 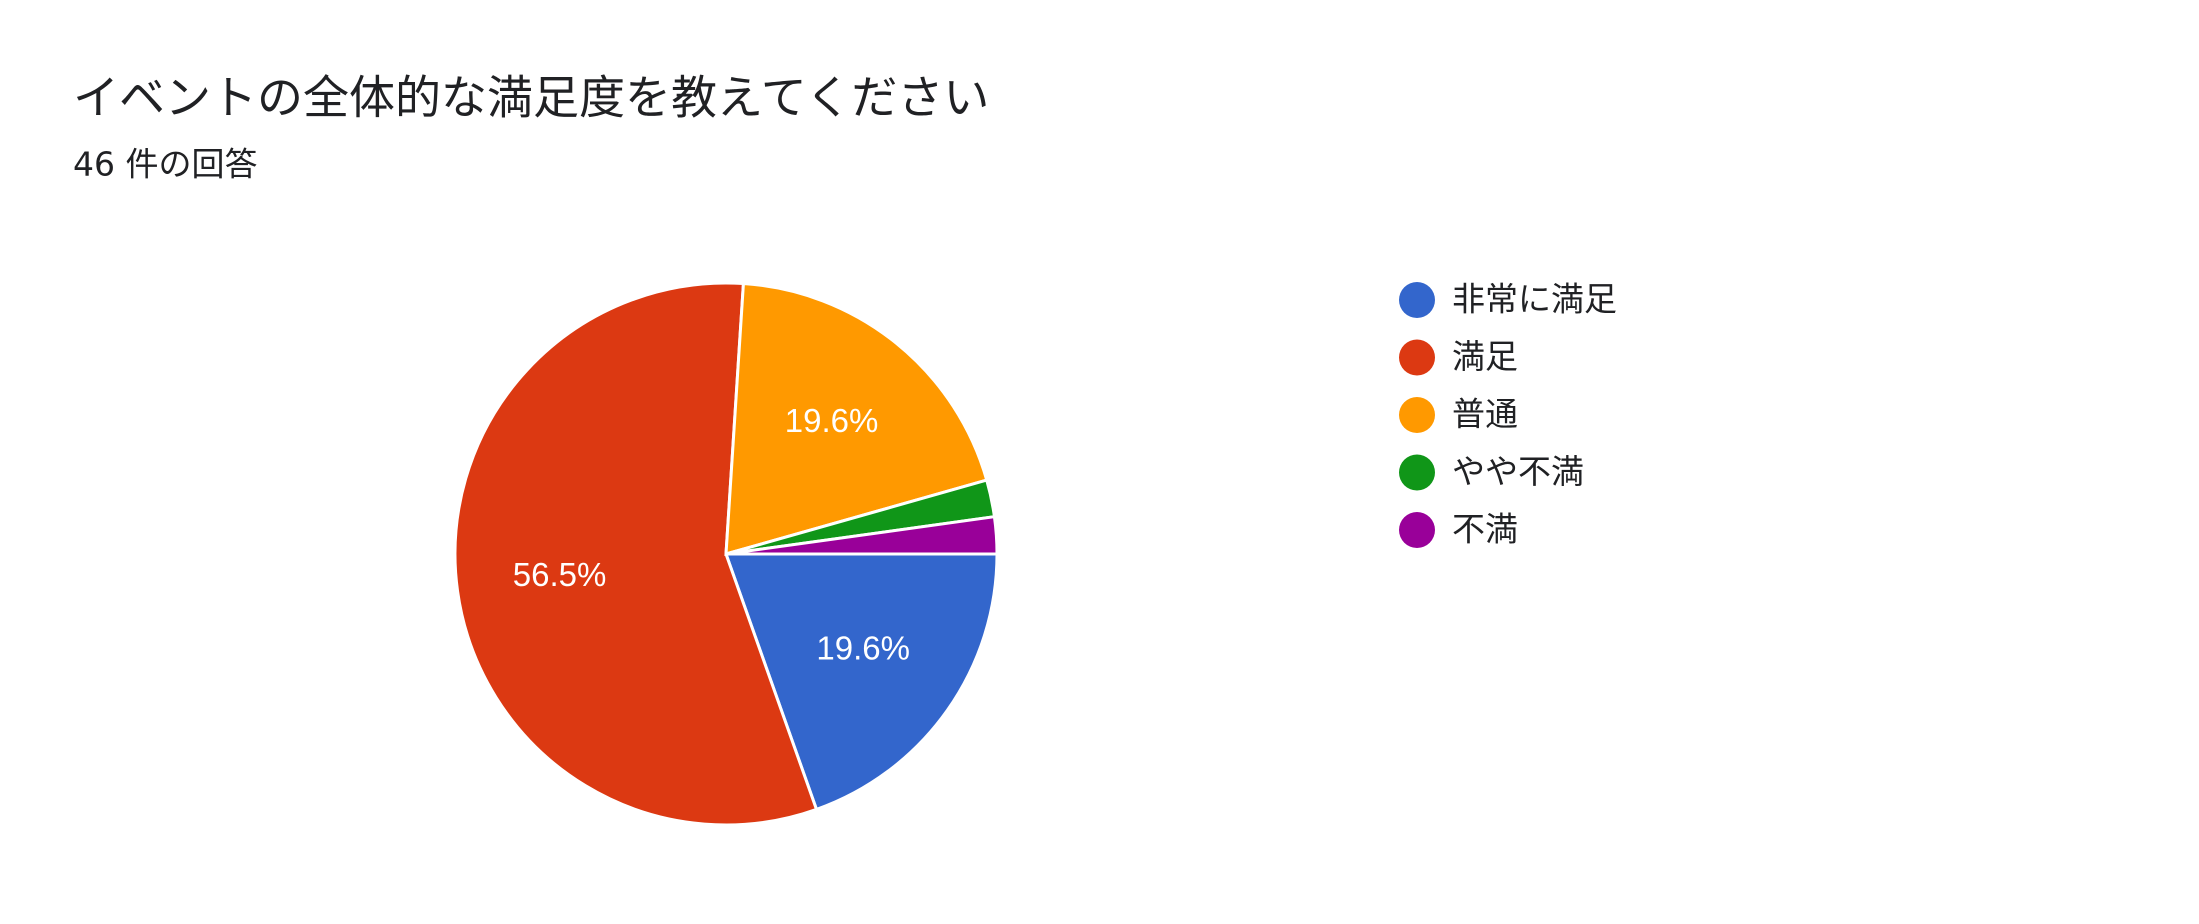 What do you see at coordinates (1534, 299) in the screenshot?
I see `legend-label: 非常に満足` at bounding box center [1534, 299].